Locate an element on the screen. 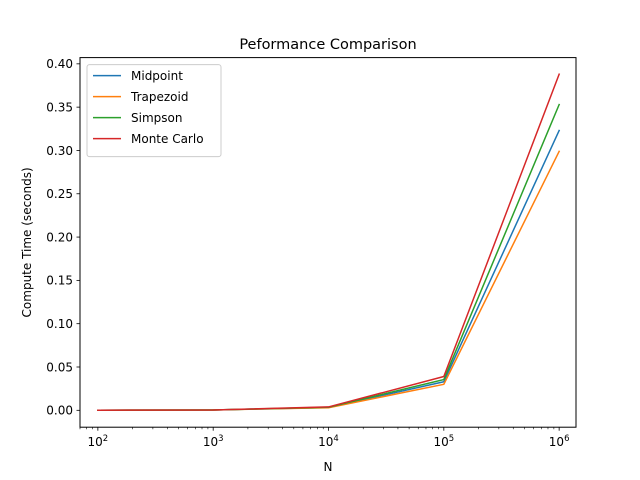 The image size is (640, 480). legend-label-trapezoid: Trapezoid is located at coordinates (159, 97).